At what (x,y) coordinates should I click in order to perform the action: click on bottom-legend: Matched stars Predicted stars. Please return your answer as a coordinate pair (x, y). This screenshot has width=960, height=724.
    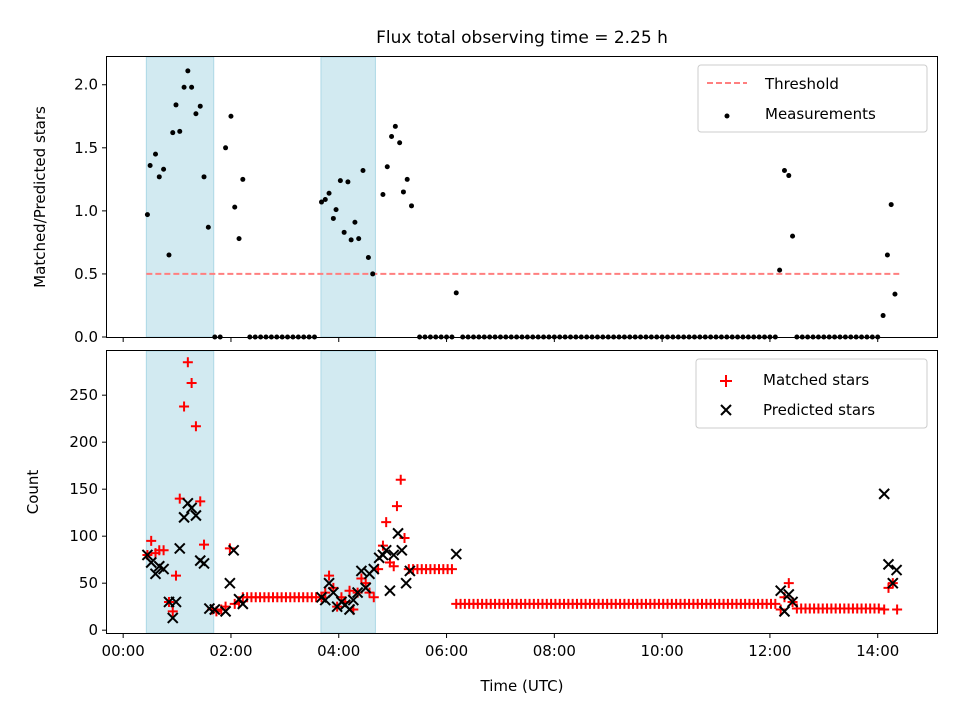
    Looking at the image, I should click on (811, 393).